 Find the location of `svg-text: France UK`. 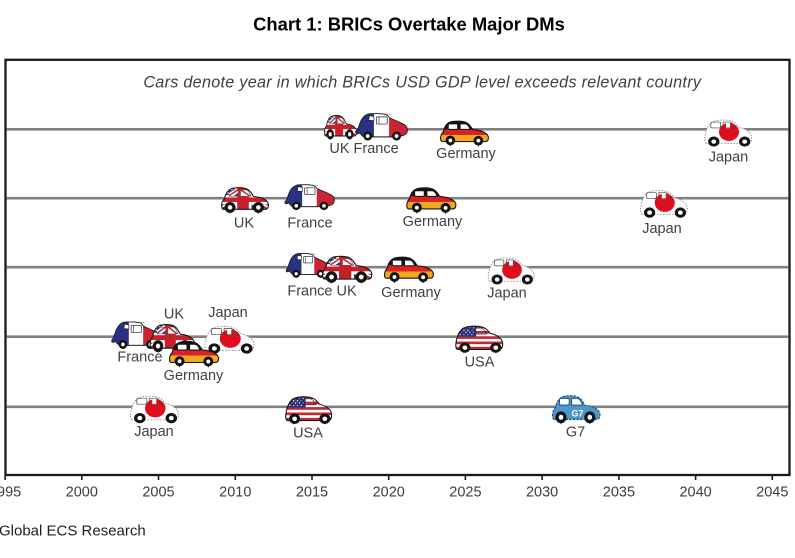

svg-text: France UK is located at coordinates (322, 292).